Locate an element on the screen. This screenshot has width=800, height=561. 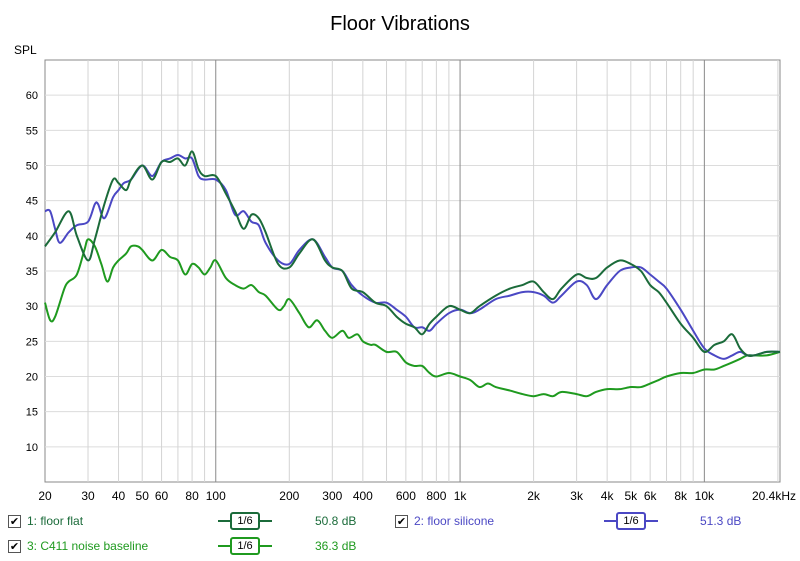
x-tick-label: 20.4kHz is located at coordinates (774, 496).